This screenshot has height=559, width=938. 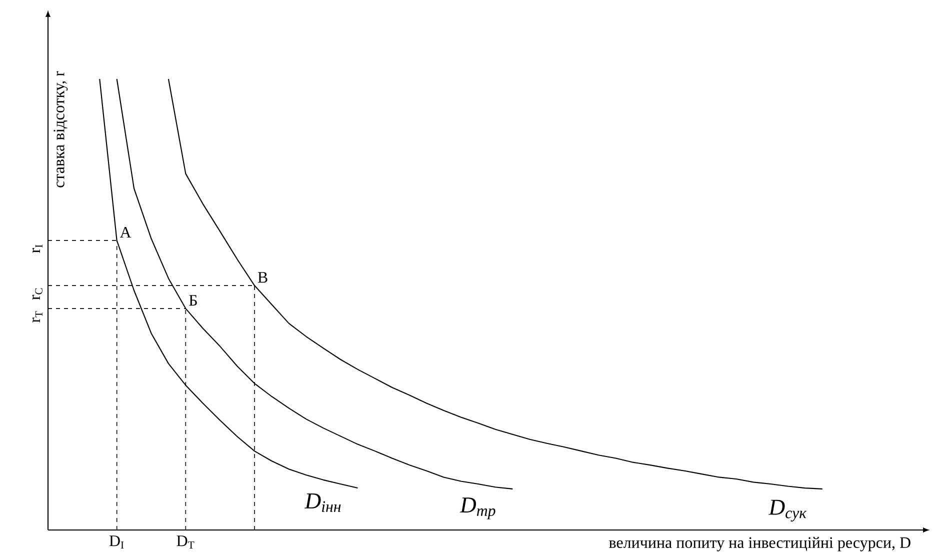 I want to click on x-tick-label: D$_{I}$, so click(x=116, y=542).